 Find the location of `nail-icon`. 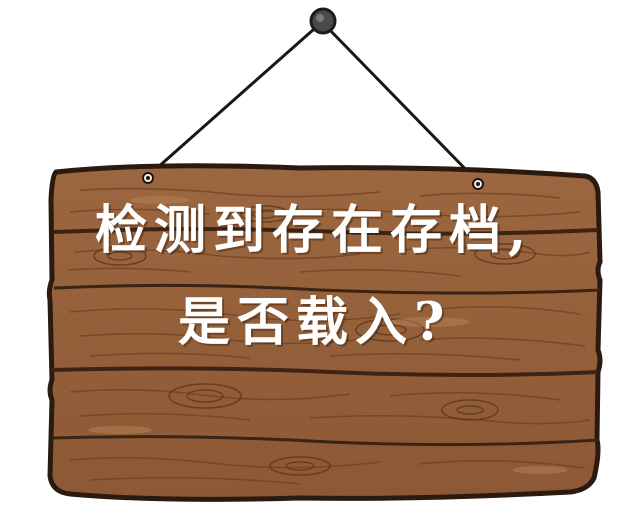

nail-icon is located at coordinates (323, 21).